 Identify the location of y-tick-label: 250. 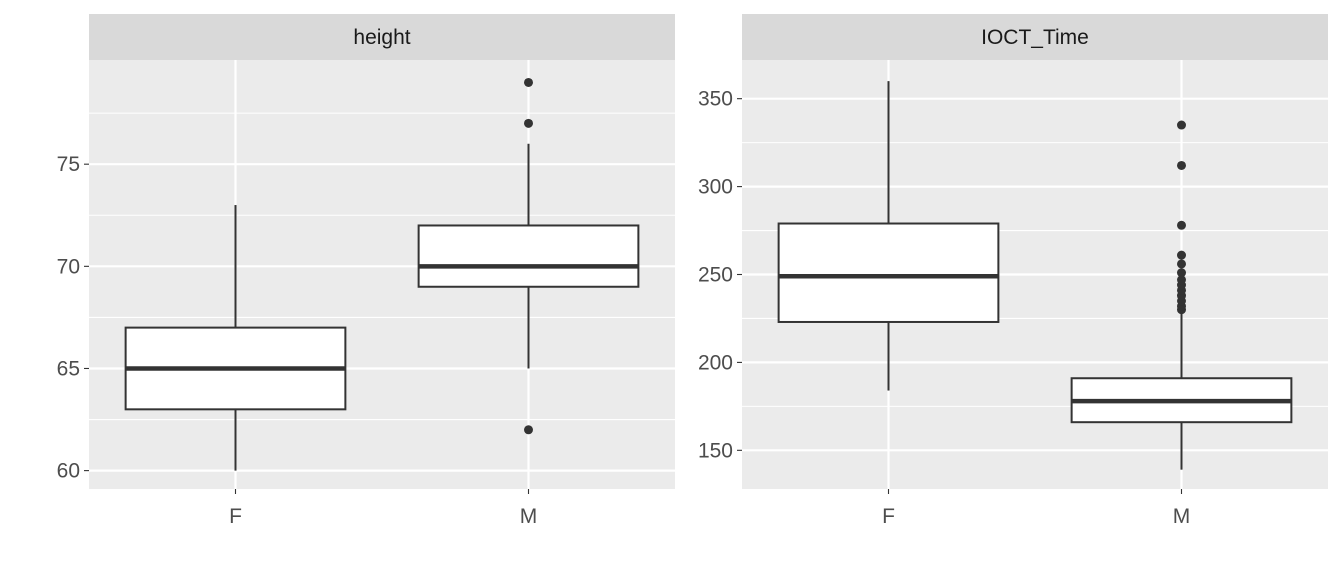
(715, 275).